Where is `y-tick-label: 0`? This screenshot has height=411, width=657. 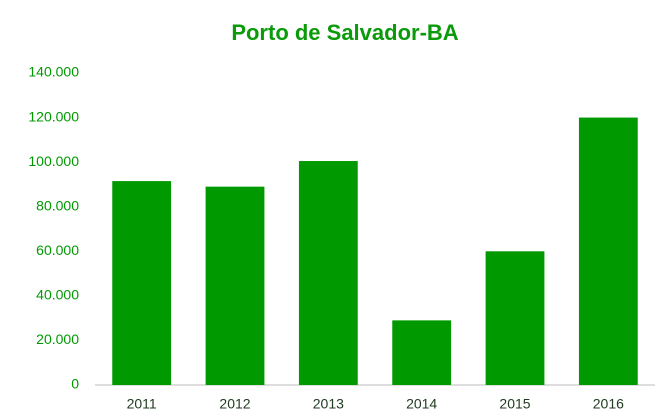
y-tick-label: 0 is located at coordinates (75, 384).